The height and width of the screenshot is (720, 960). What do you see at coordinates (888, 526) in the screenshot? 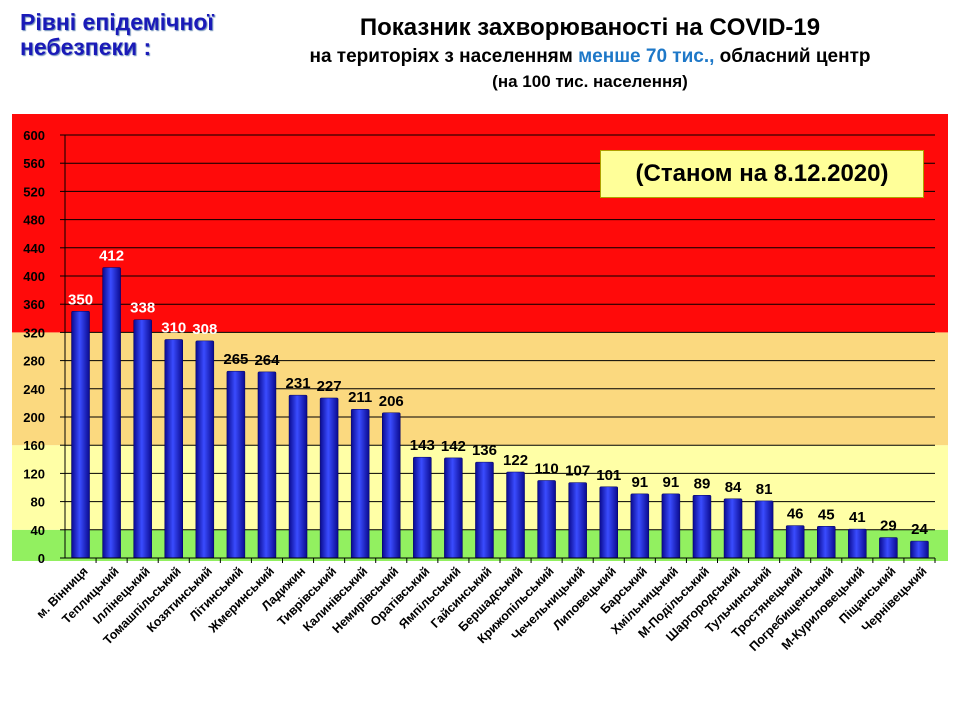
I see `value-label: 29` at bounding box center [888, 526].